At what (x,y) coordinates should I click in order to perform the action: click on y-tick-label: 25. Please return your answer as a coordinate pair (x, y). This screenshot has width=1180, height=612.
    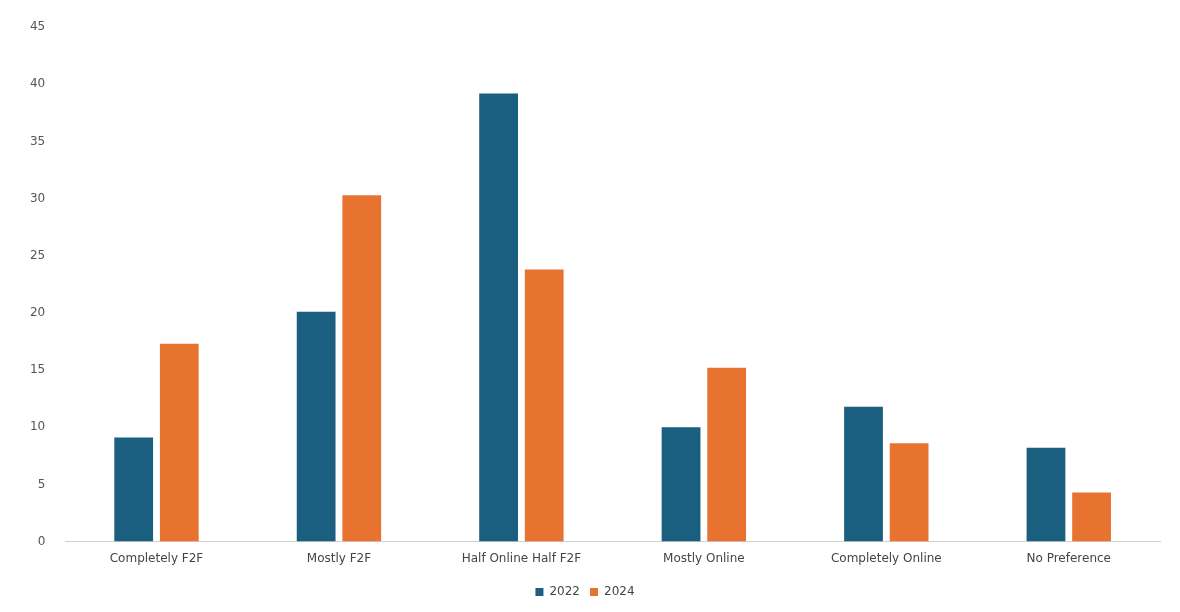
    Looking at the image, I should click on (37, 254).